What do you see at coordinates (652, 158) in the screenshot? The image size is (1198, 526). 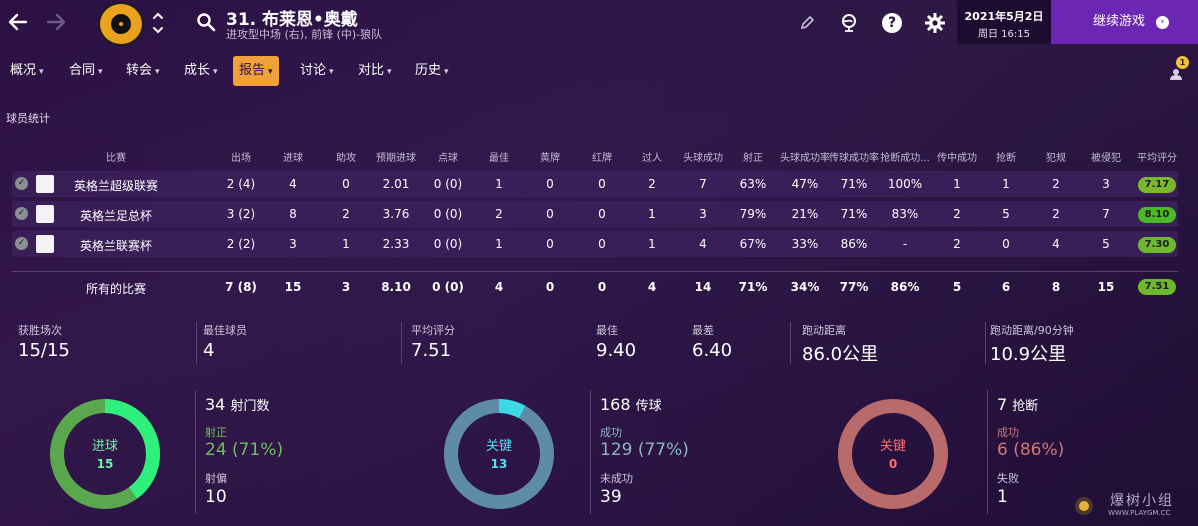 I see `column-header: 过人` at bounding box center [652, 158].